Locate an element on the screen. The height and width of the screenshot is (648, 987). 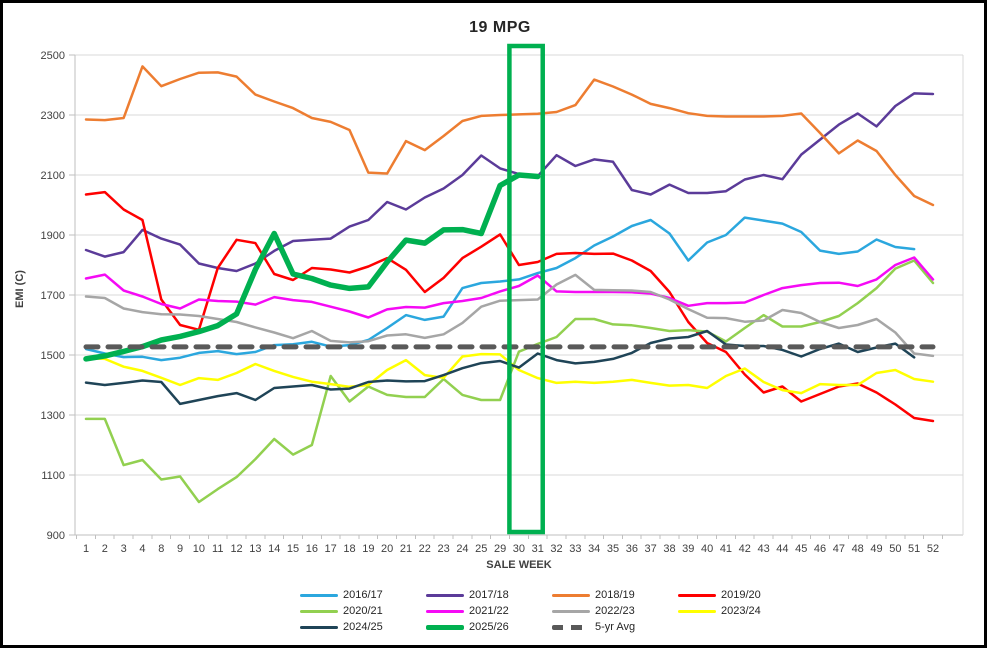
x-tick-label: 49 is located at coordinates (876, 549).